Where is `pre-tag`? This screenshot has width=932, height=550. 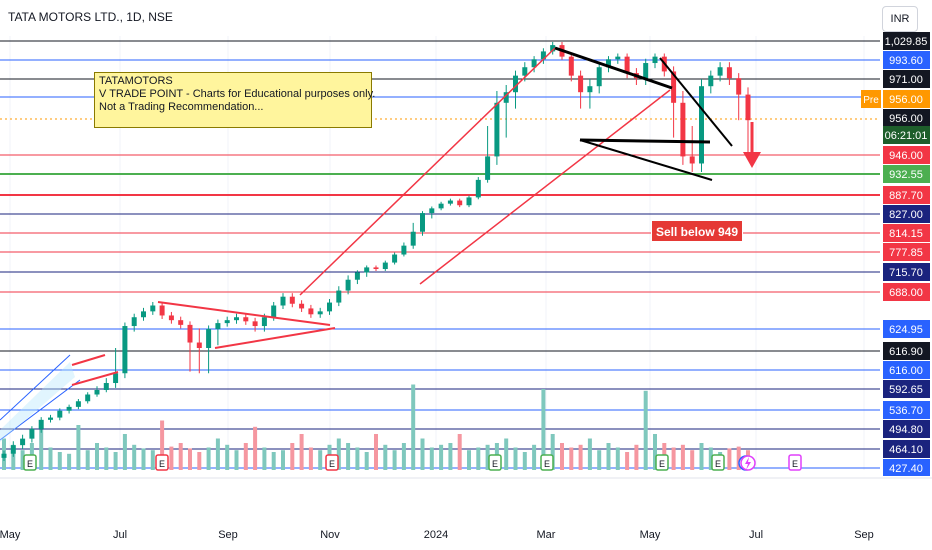 pre-tag is located at coordinates (871, 99).